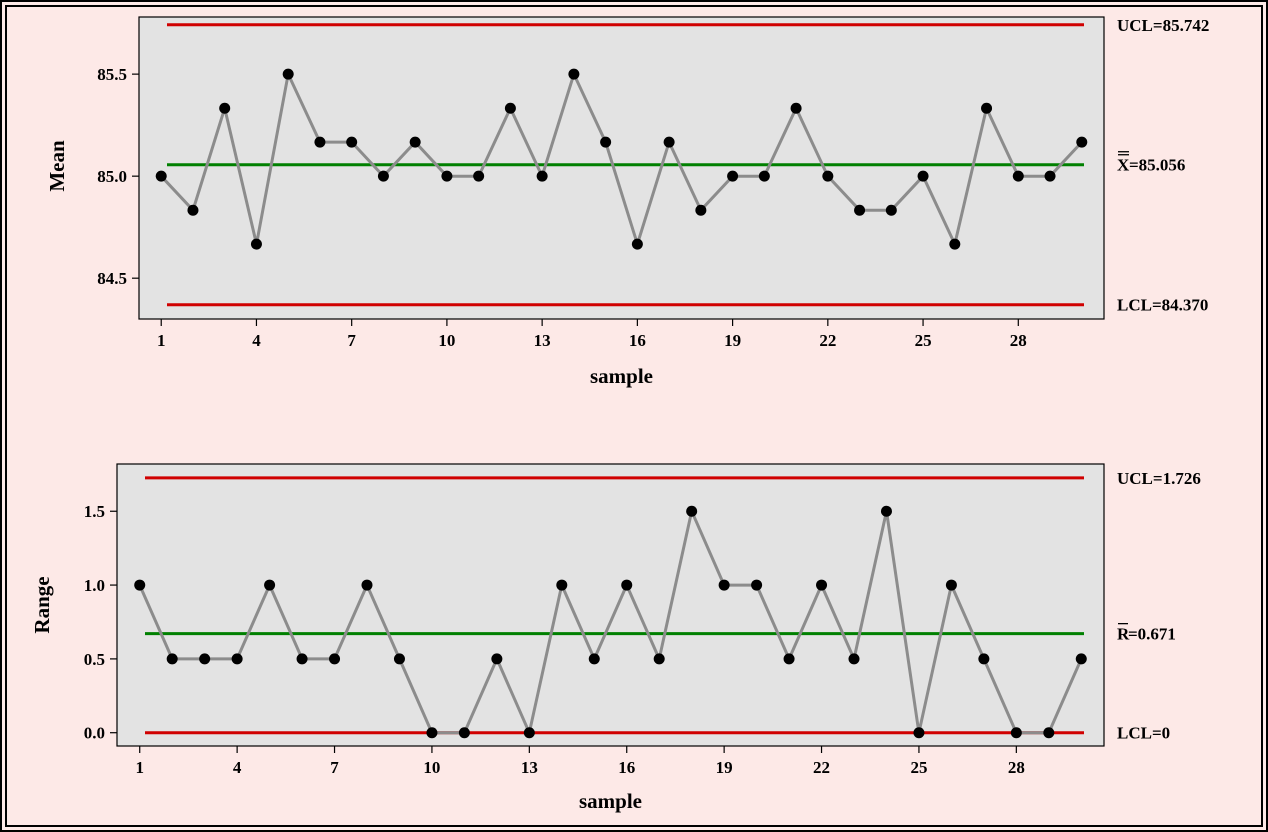  What do you see at coordinates (431, 767) in the screenshot?
I see `range-x-tick-label: 10` at bounding box center [431, 767].